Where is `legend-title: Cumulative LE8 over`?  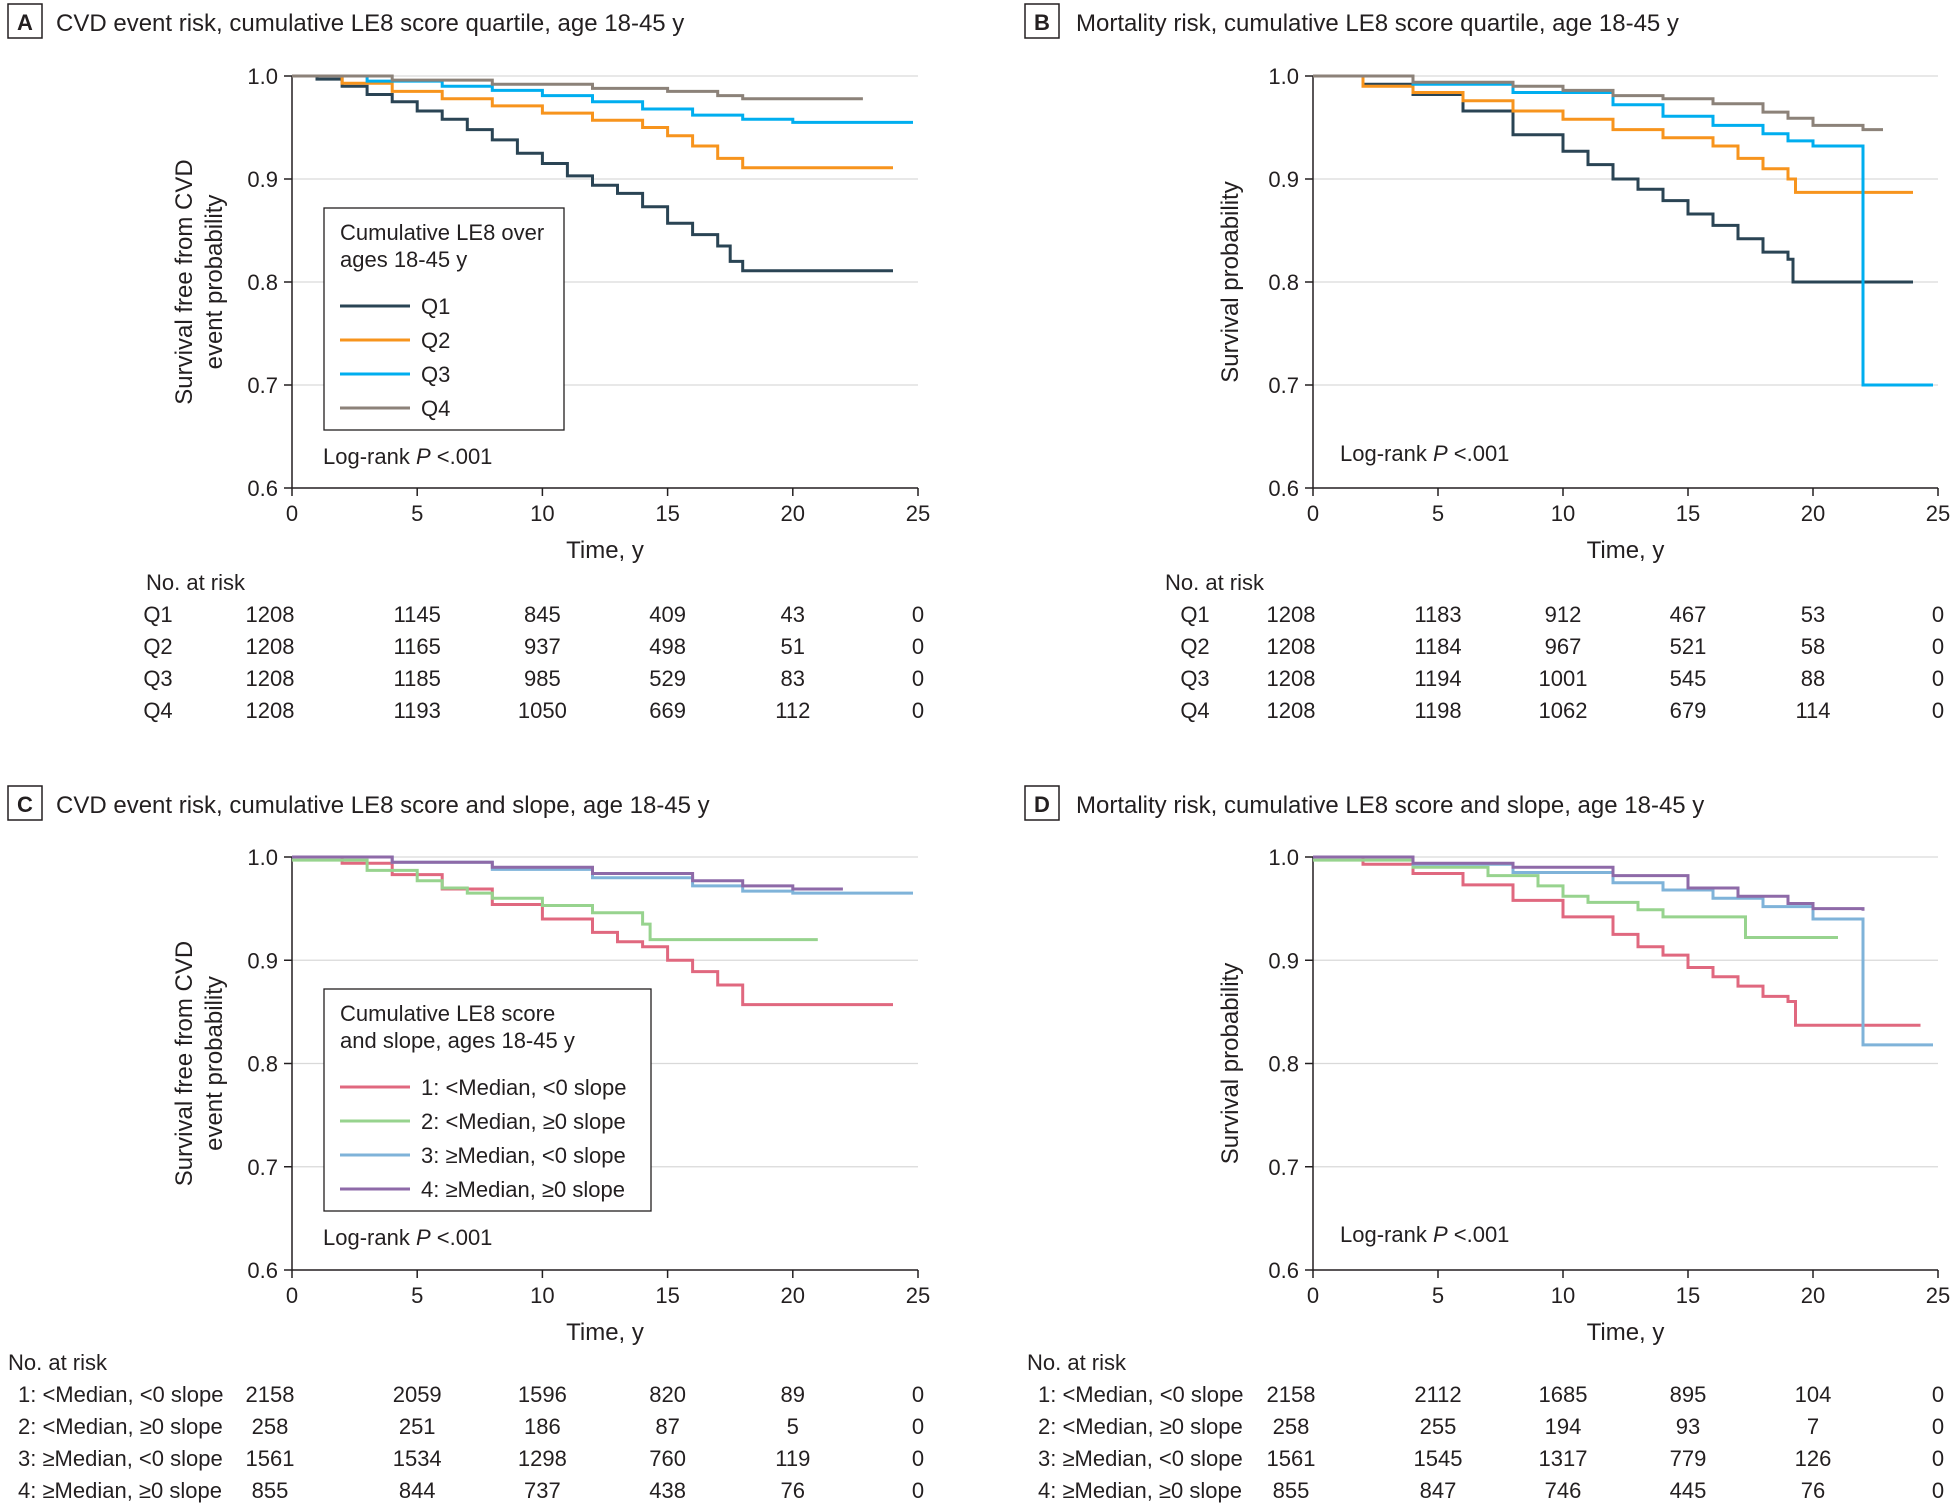
legend-title: Cumulative LE8 over is located at coordinates (442, 232).